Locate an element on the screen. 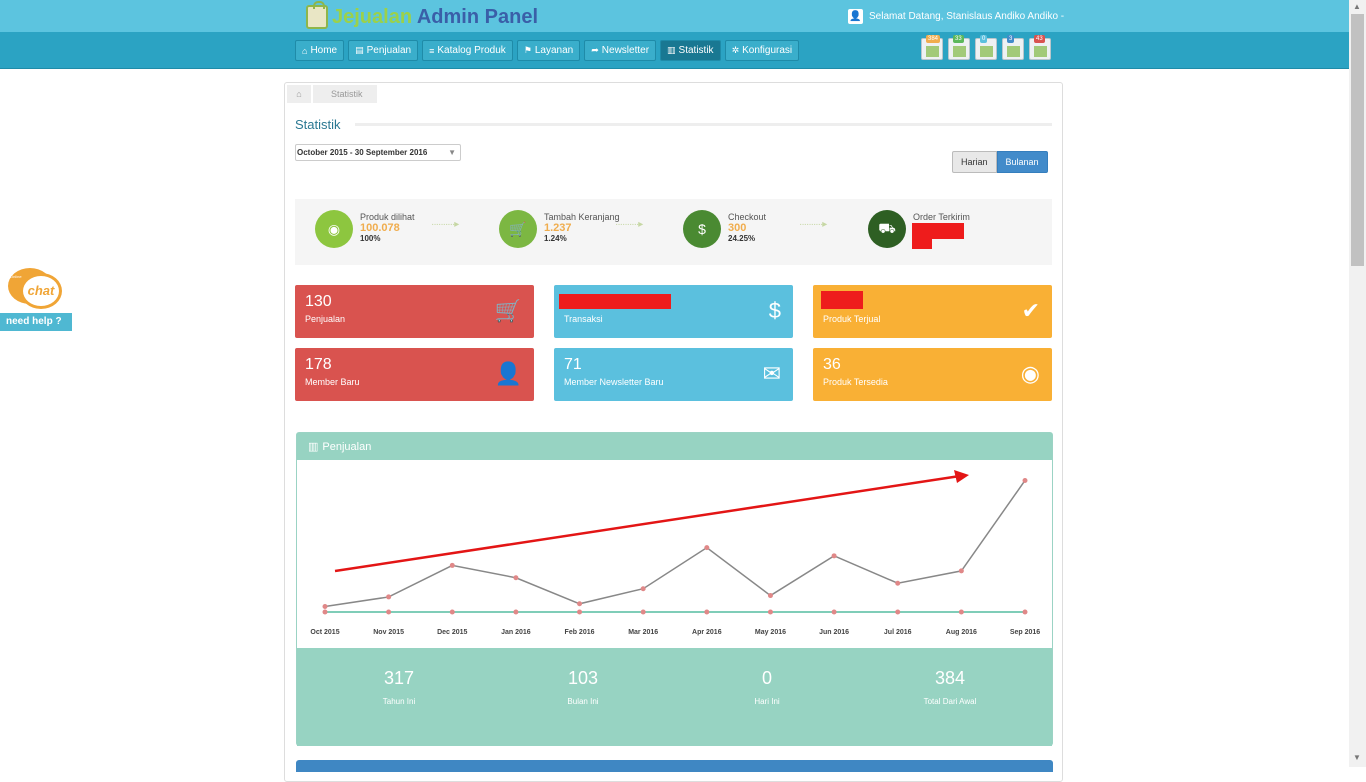 The height and width of the screenshot is (782, 1366). tile-label: Transaksi is located at coordinates (583, 319).